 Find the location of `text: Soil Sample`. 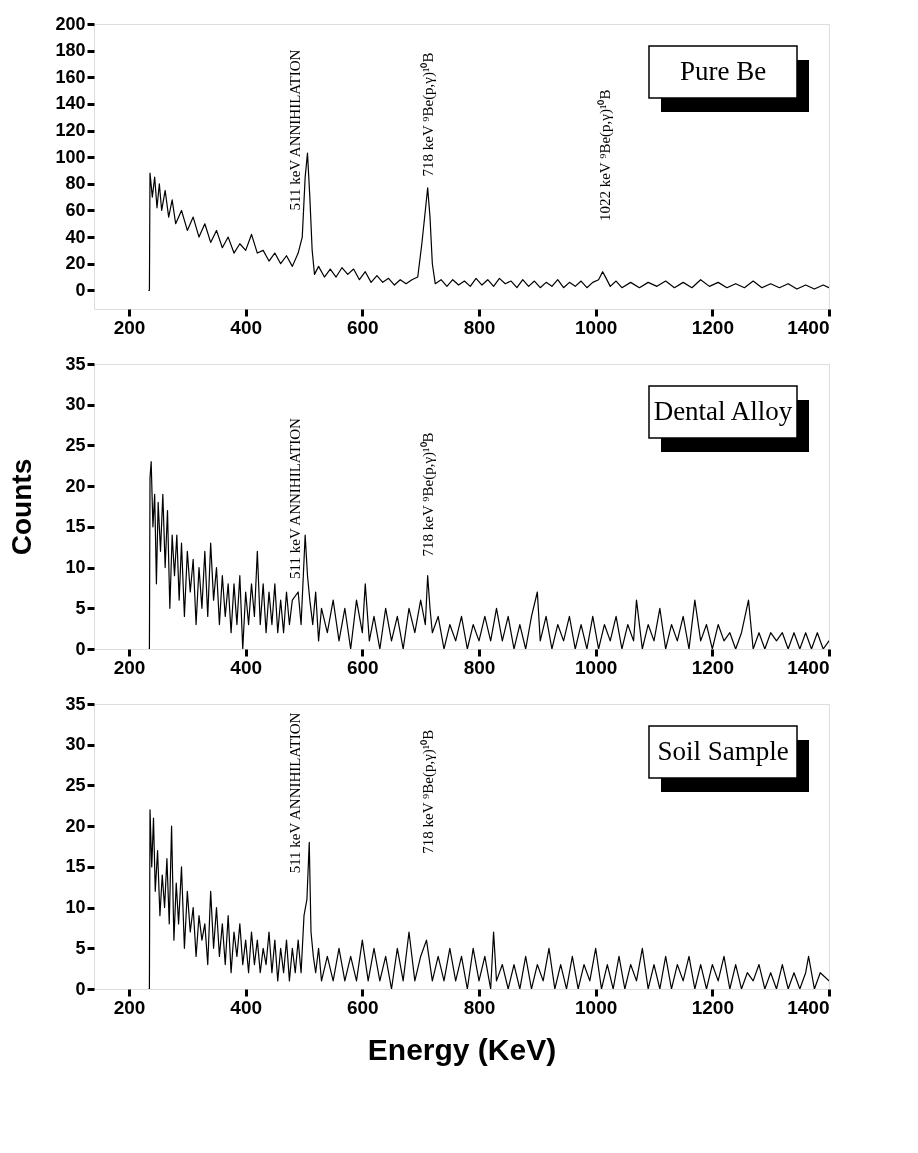

text: Soil Sample is located at coordinates (723, 751).